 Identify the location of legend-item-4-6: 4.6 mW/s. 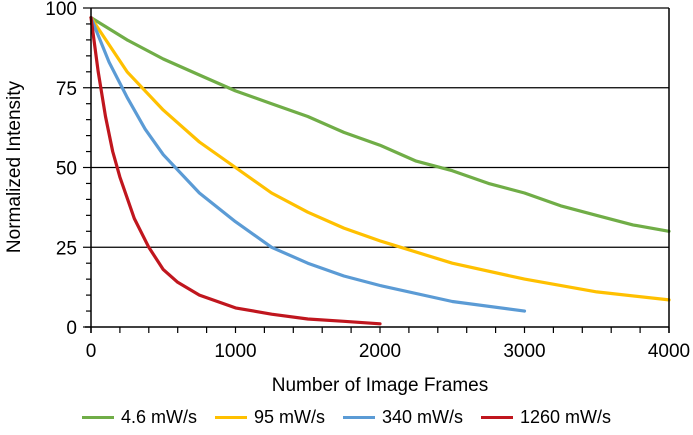
(139, 417).